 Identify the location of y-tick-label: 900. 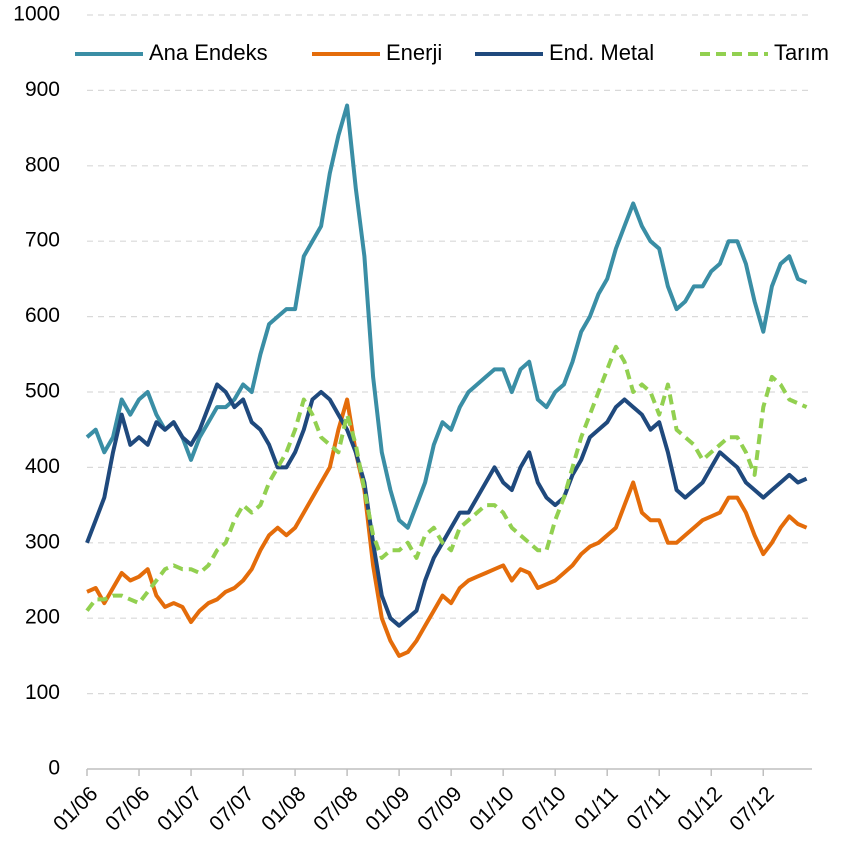
(42, 89).